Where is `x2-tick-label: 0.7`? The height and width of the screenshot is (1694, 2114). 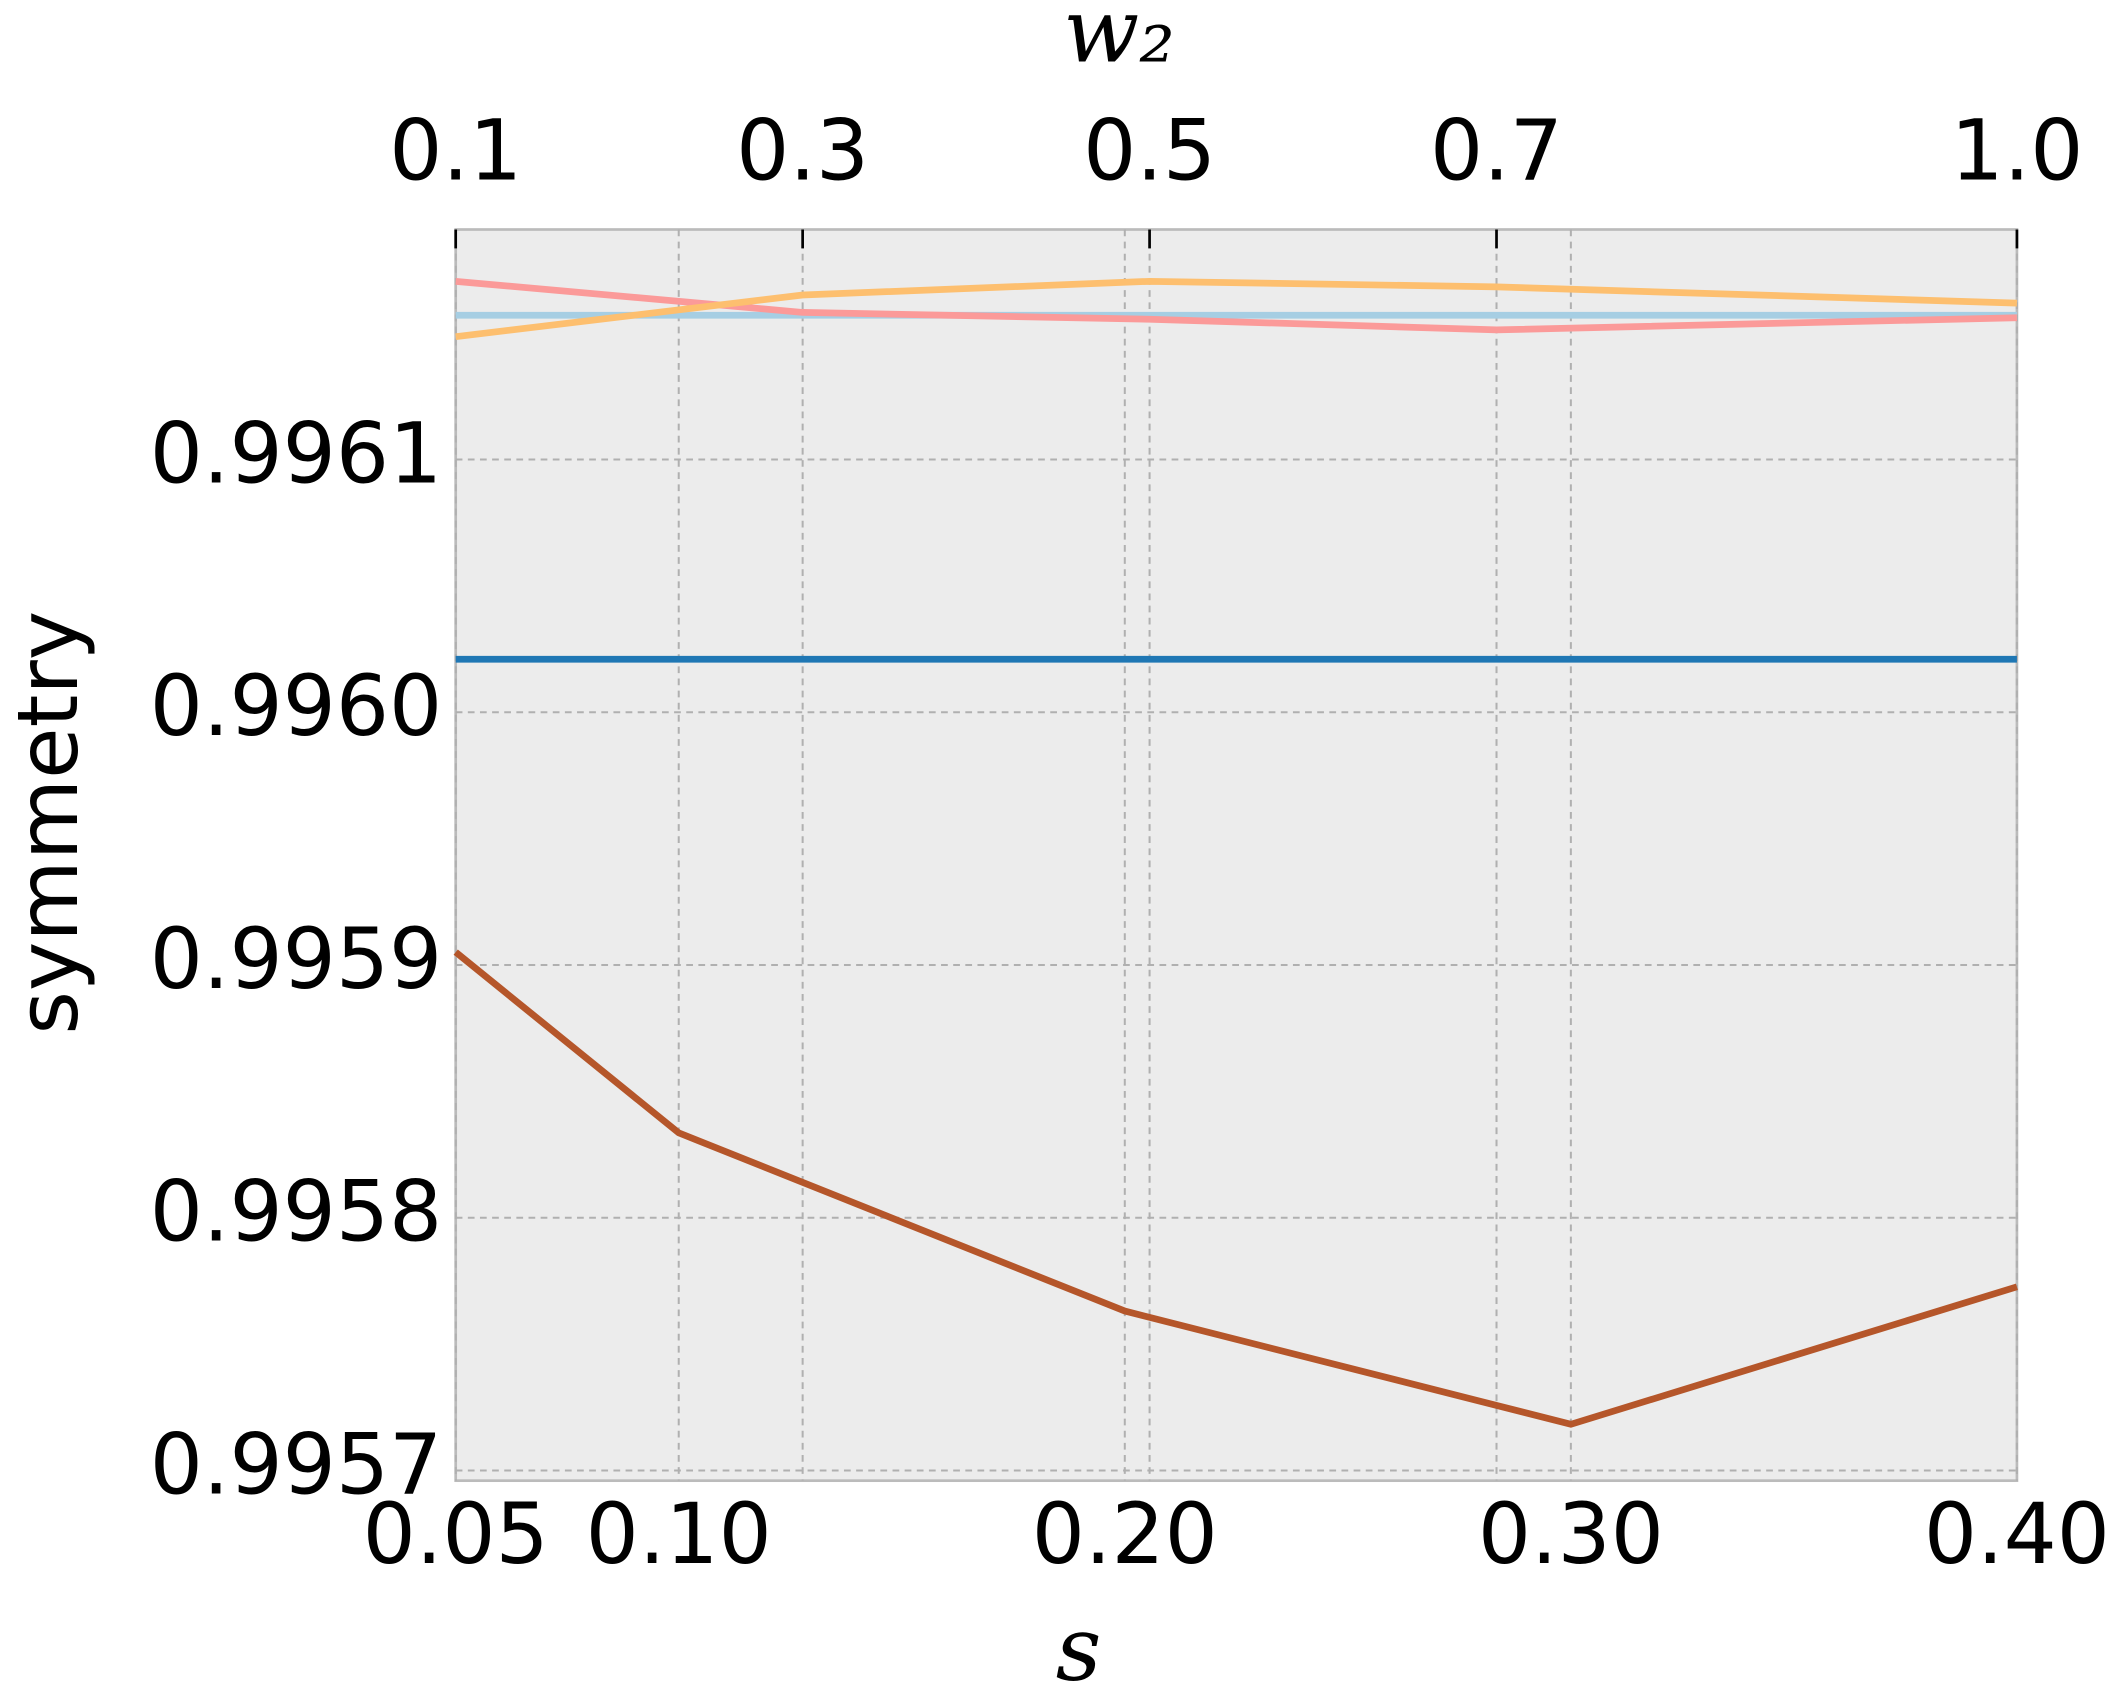 x2-tick-label: 0.7 is located at coordinates (1496, 151).